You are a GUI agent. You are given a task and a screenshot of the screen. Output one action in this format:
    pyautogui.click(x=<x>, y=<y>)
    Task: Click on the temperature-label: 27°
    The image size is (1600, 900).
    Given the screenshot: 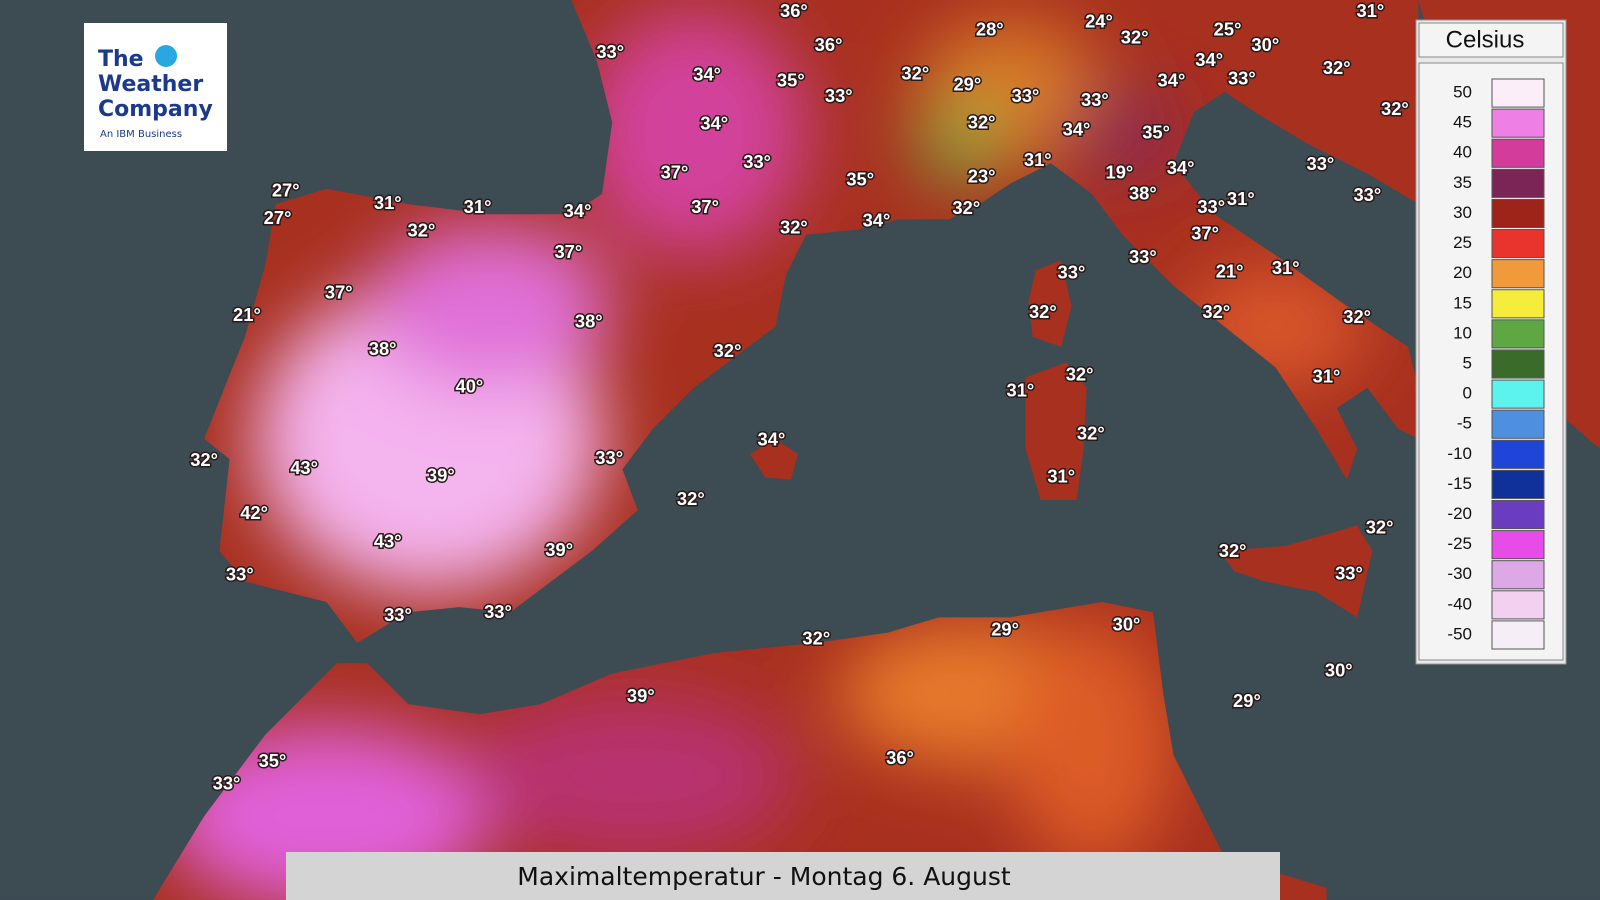 What is the action you would take?
    pyautogui.click(x=278, y=217)
    